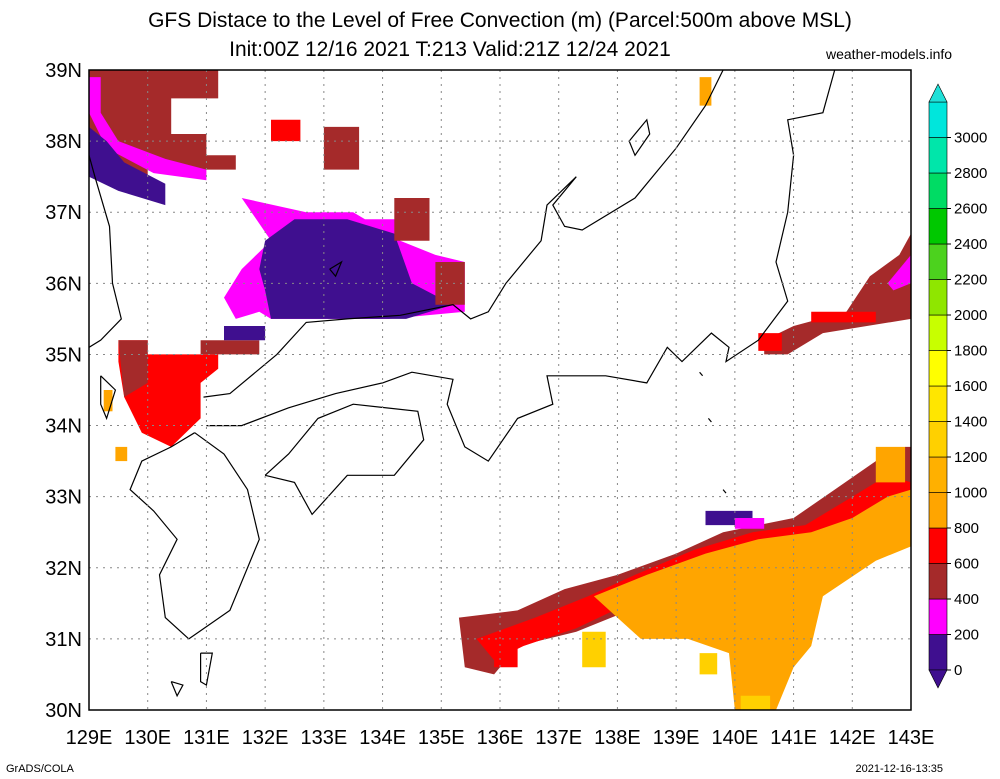 The height and width of the screenshot is (779, 1000). What do you see at coordinates (970, 315) in the screenshot?
I see `colorbar-label: 2000` at bounding box center [970, 315].